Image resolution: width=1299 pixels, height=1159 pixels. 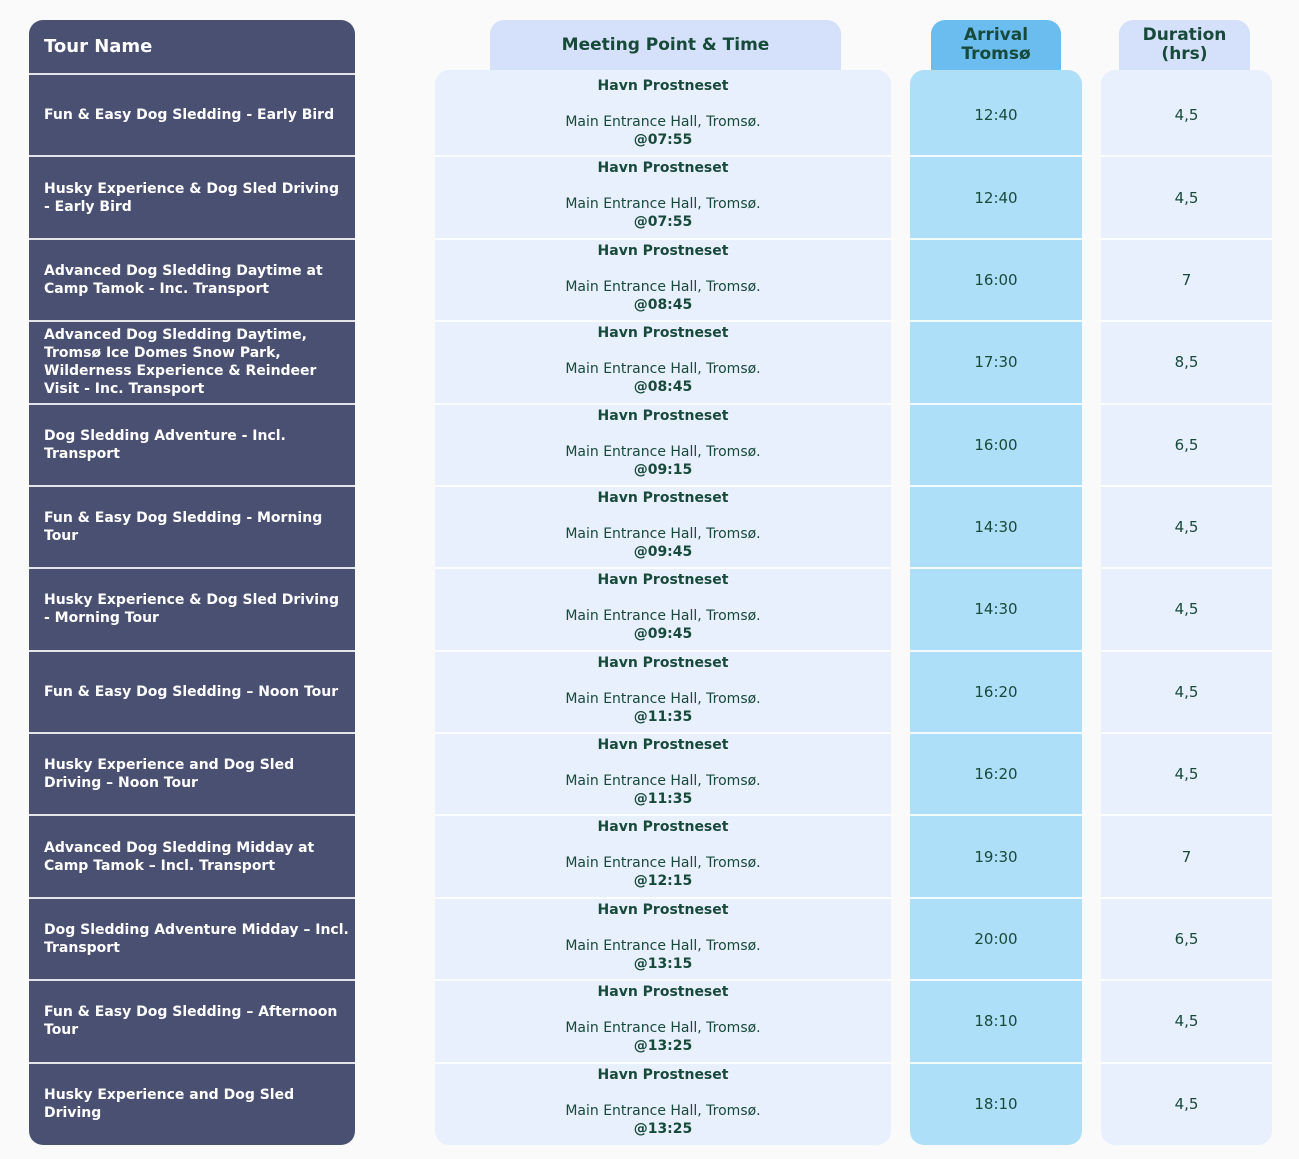 I want to click on arrival-time: 17:30, so click(x=996, y=362).